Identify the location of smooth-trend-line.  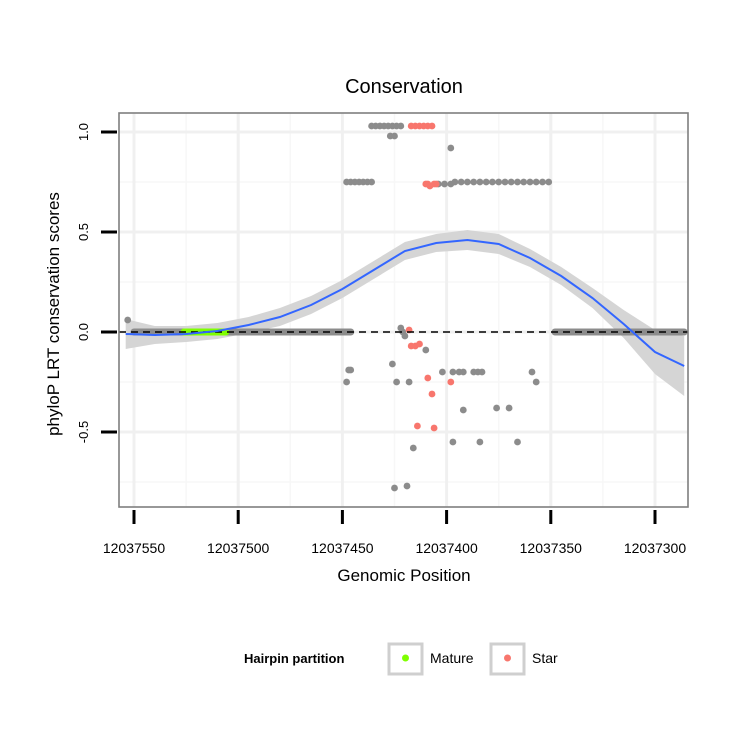
(405, 302).